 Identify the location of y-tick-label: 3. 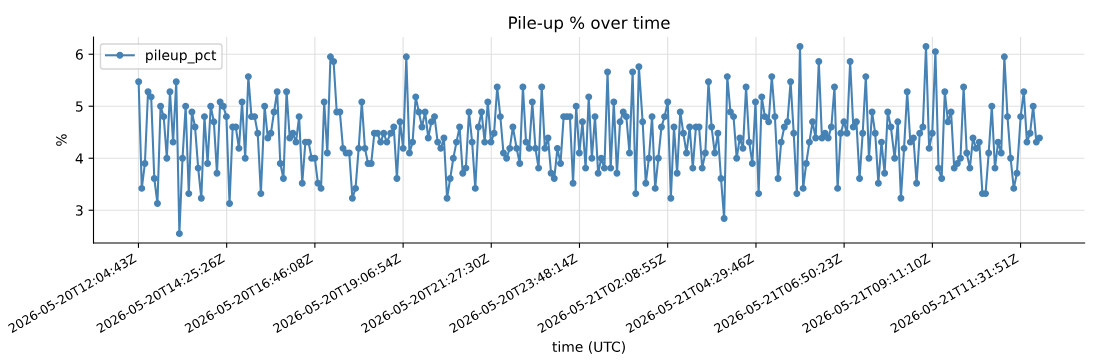
(79, 210).